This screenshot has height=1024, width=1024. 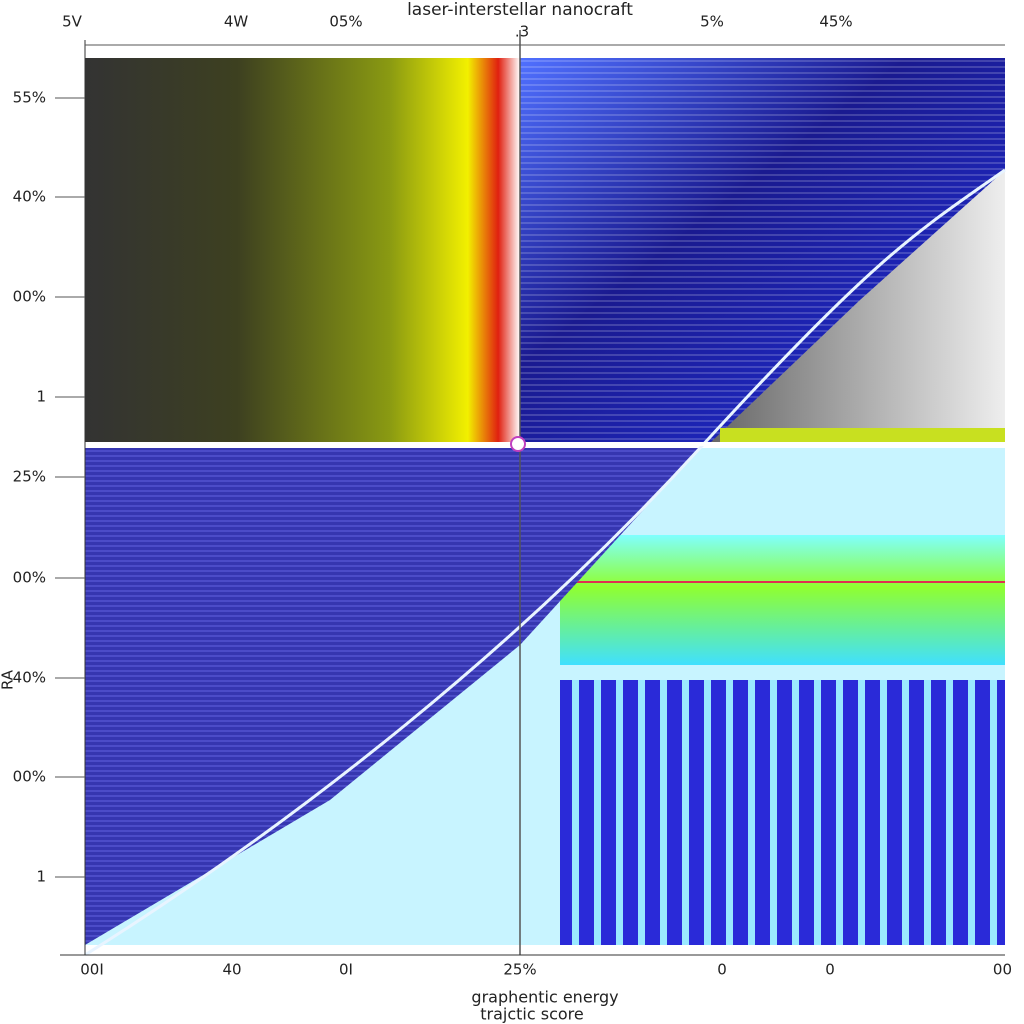 What do you see at coordinates (72, 22) in the screenshot?
I see `top-label: 5V` at bounding box center [72, 22].